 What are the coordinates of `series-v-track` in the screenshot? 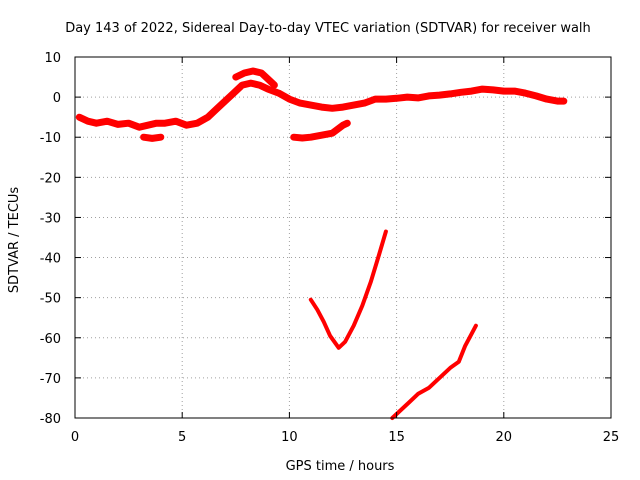 It's located at (348, 289).